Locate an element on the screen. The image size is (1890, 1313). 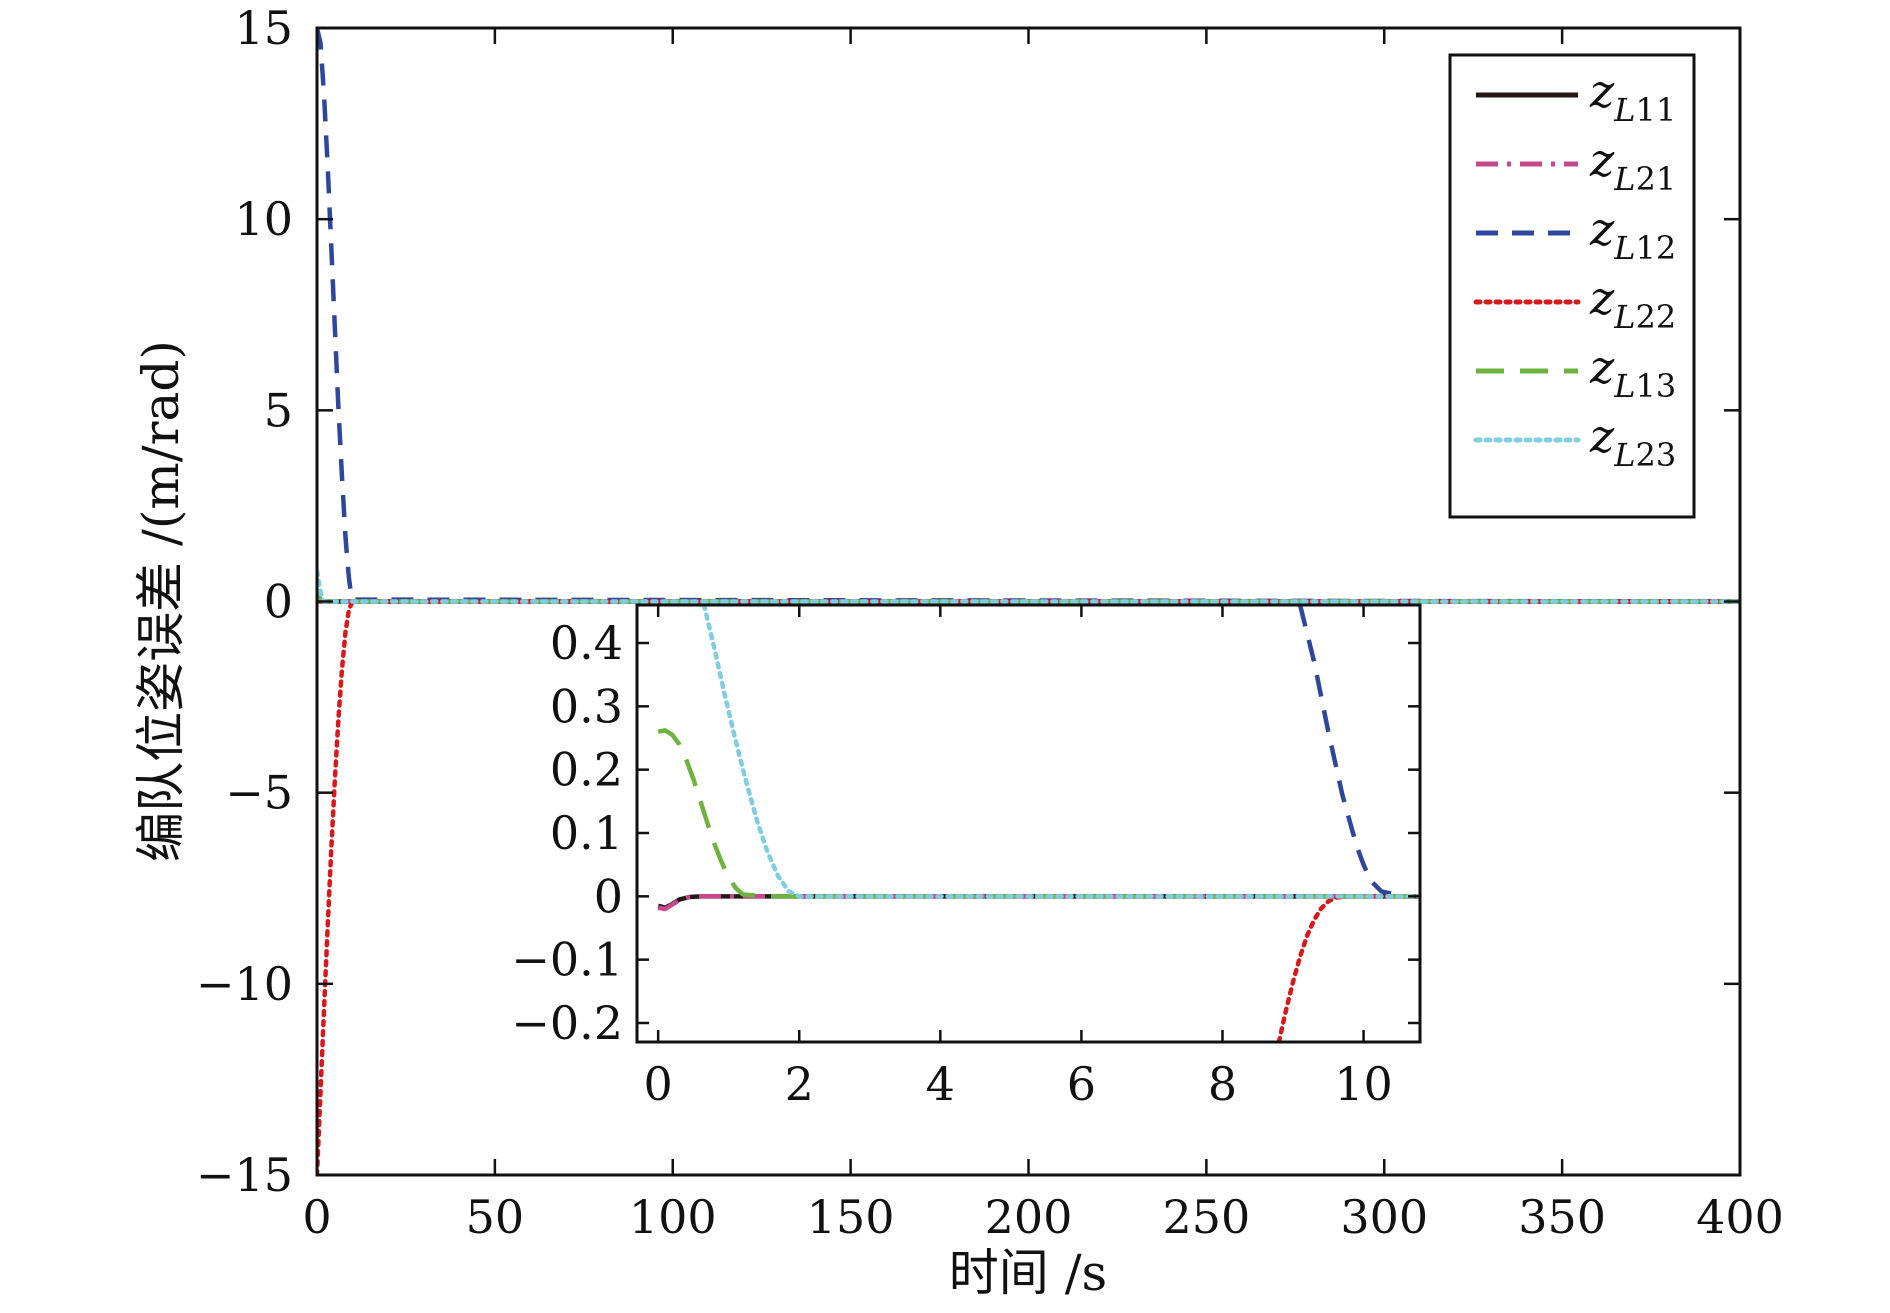
inset-series-zL13 is located at coordinates (1038, 813).